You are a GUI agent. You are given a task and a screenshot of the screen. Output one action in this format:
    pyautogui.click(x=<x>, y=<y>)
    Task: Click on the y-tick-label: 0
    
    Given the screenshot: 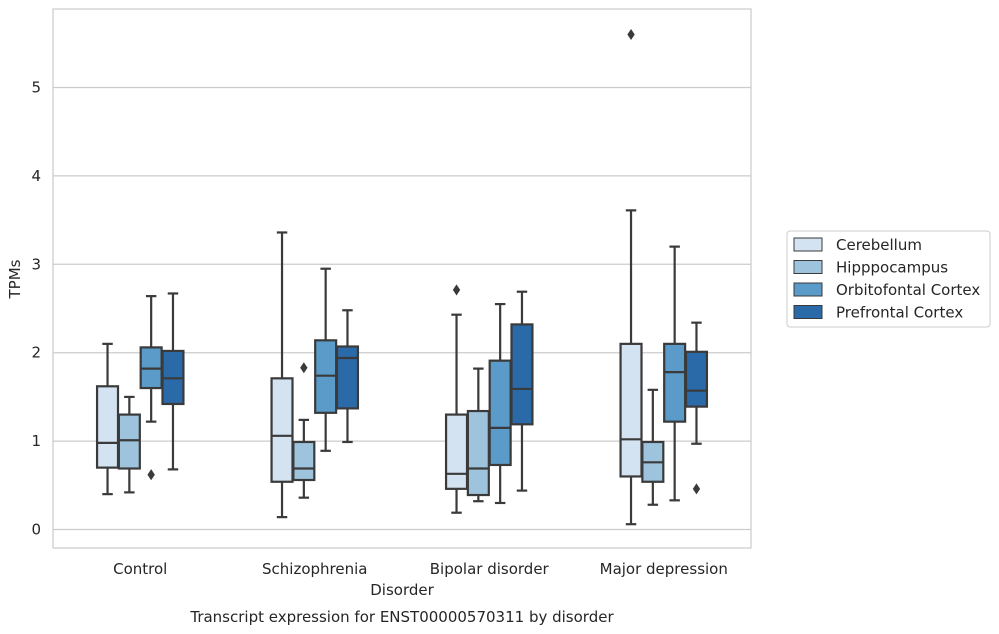 What is the action you would take?
    pyautogui.click(x=36, y=530)
    